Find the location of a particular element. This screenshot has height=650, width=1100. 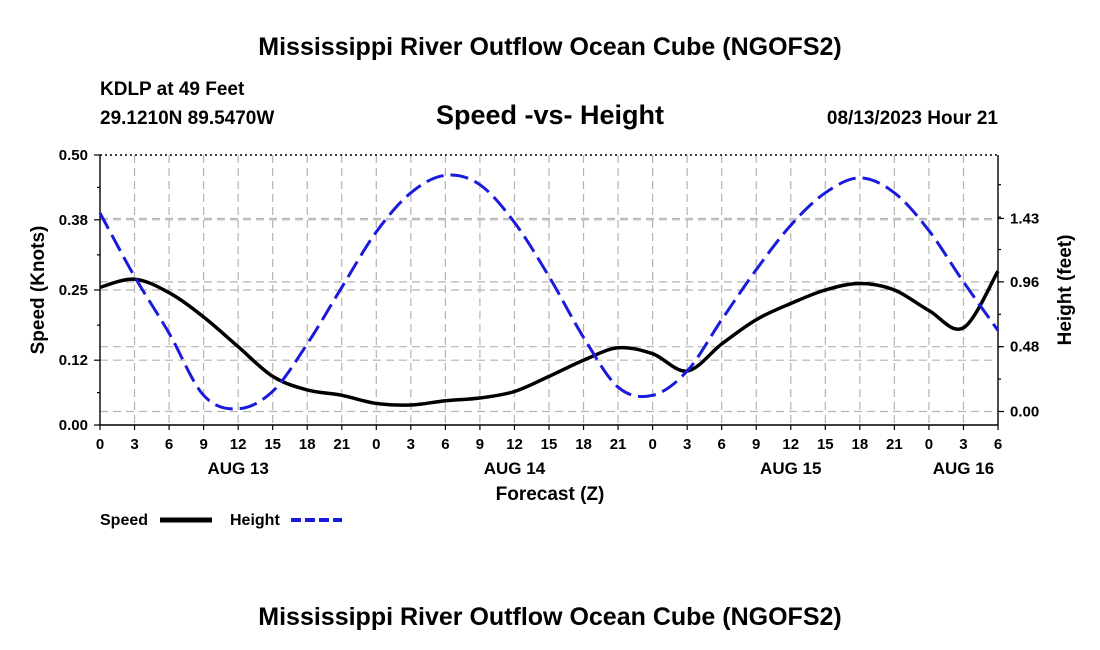

legend-speed-label: Speed is located at coordinates (124, 520).